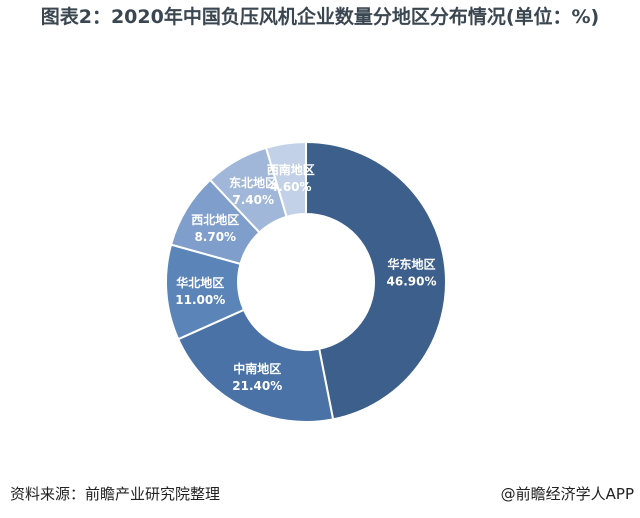  I want to click on slice-category-label: 东北地区, so click(253, 182).